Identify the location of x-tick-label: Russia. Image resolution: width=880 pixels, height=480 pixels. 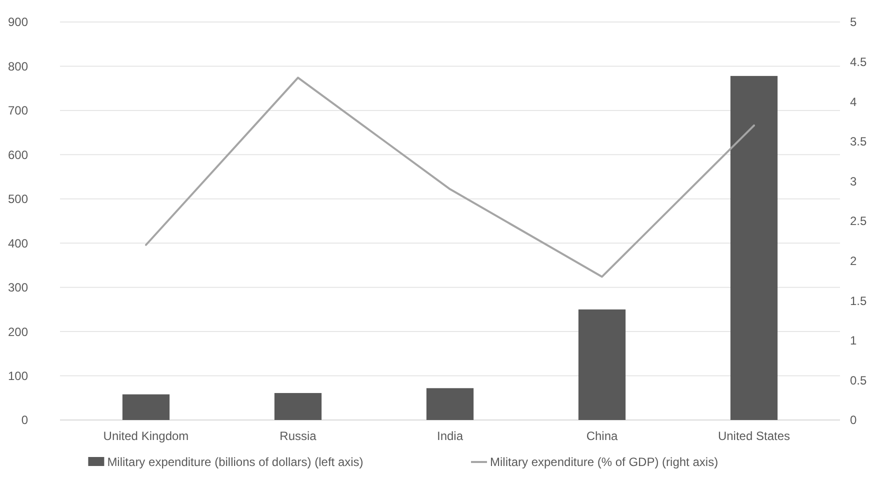
(298, 436).